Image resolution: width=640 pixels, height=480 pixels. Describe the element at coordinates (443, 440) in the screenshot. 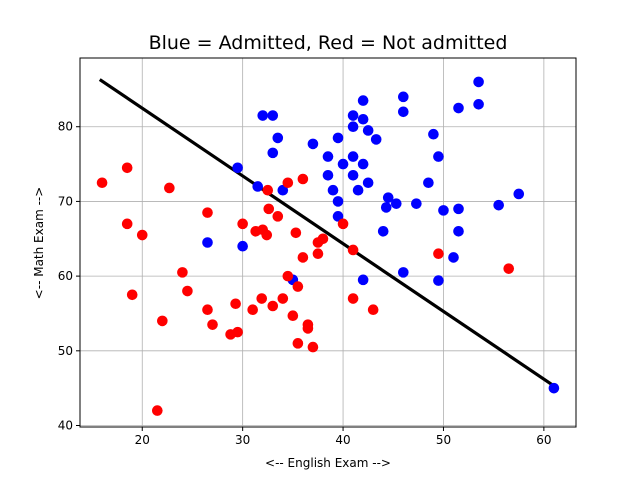

I see `x-tick-label: 50` at that location.